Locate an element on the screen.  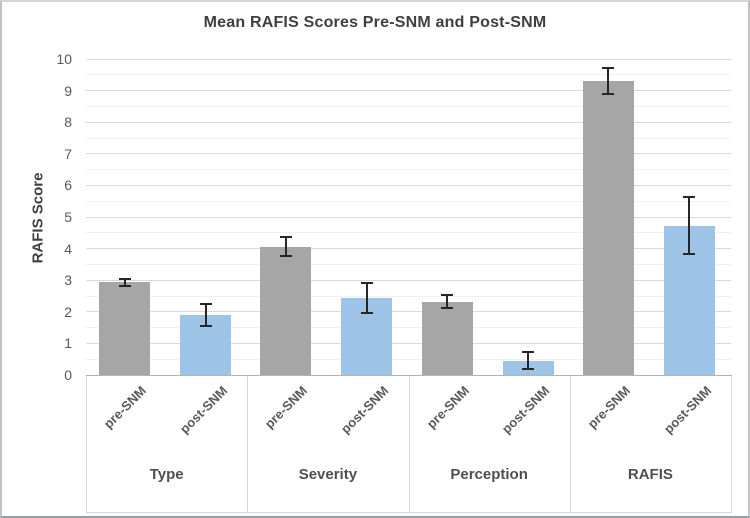
y-tick-label: 0 is located at coordinates (68, 375).